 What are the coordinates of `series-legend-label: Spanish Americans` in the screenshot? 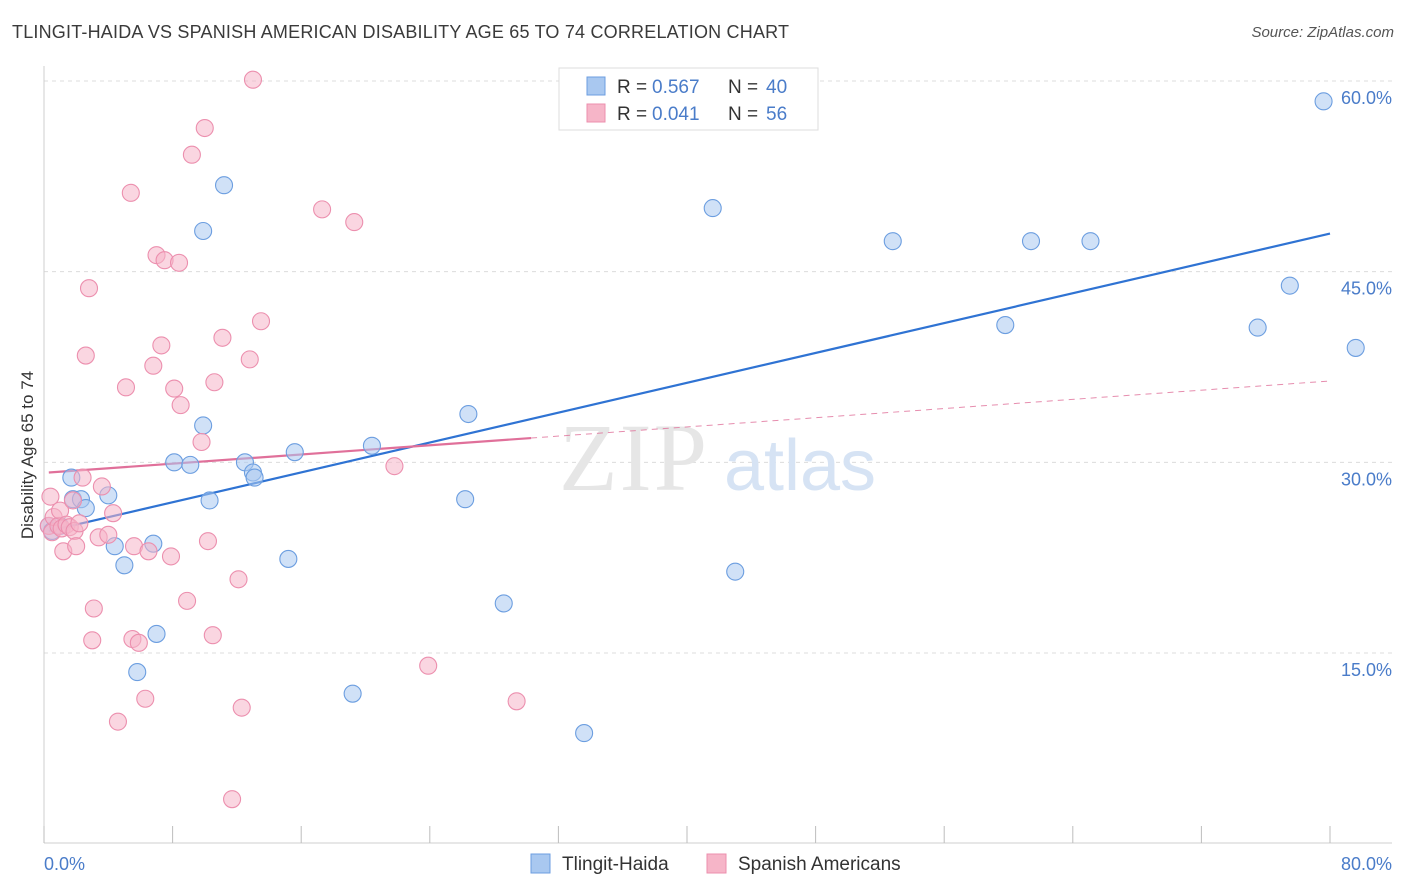 It's located at (819, 864).